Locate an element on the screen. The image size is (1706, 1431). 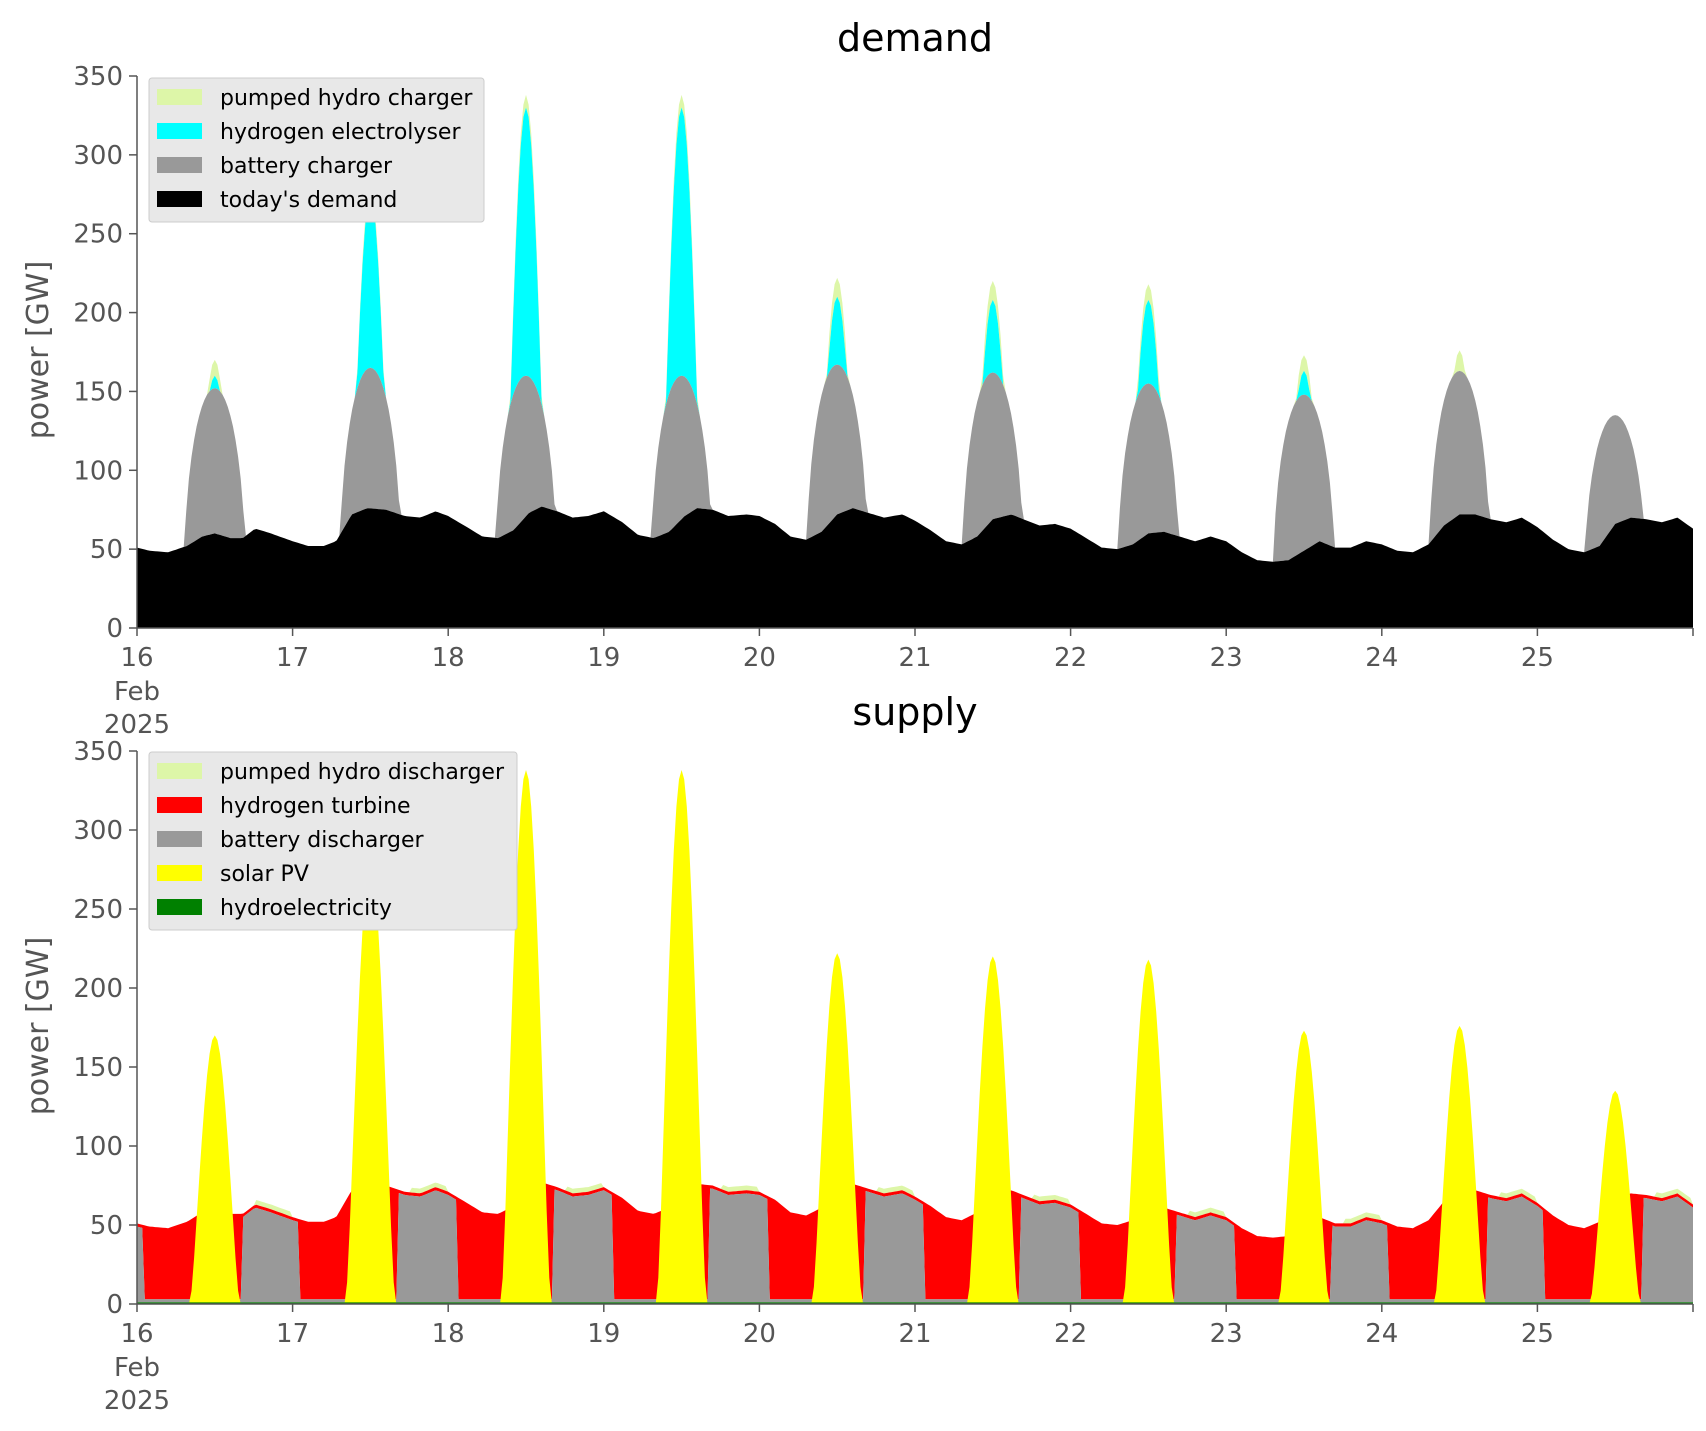
legend-swatch-battery-discharger is located at coordinates (179, 839).